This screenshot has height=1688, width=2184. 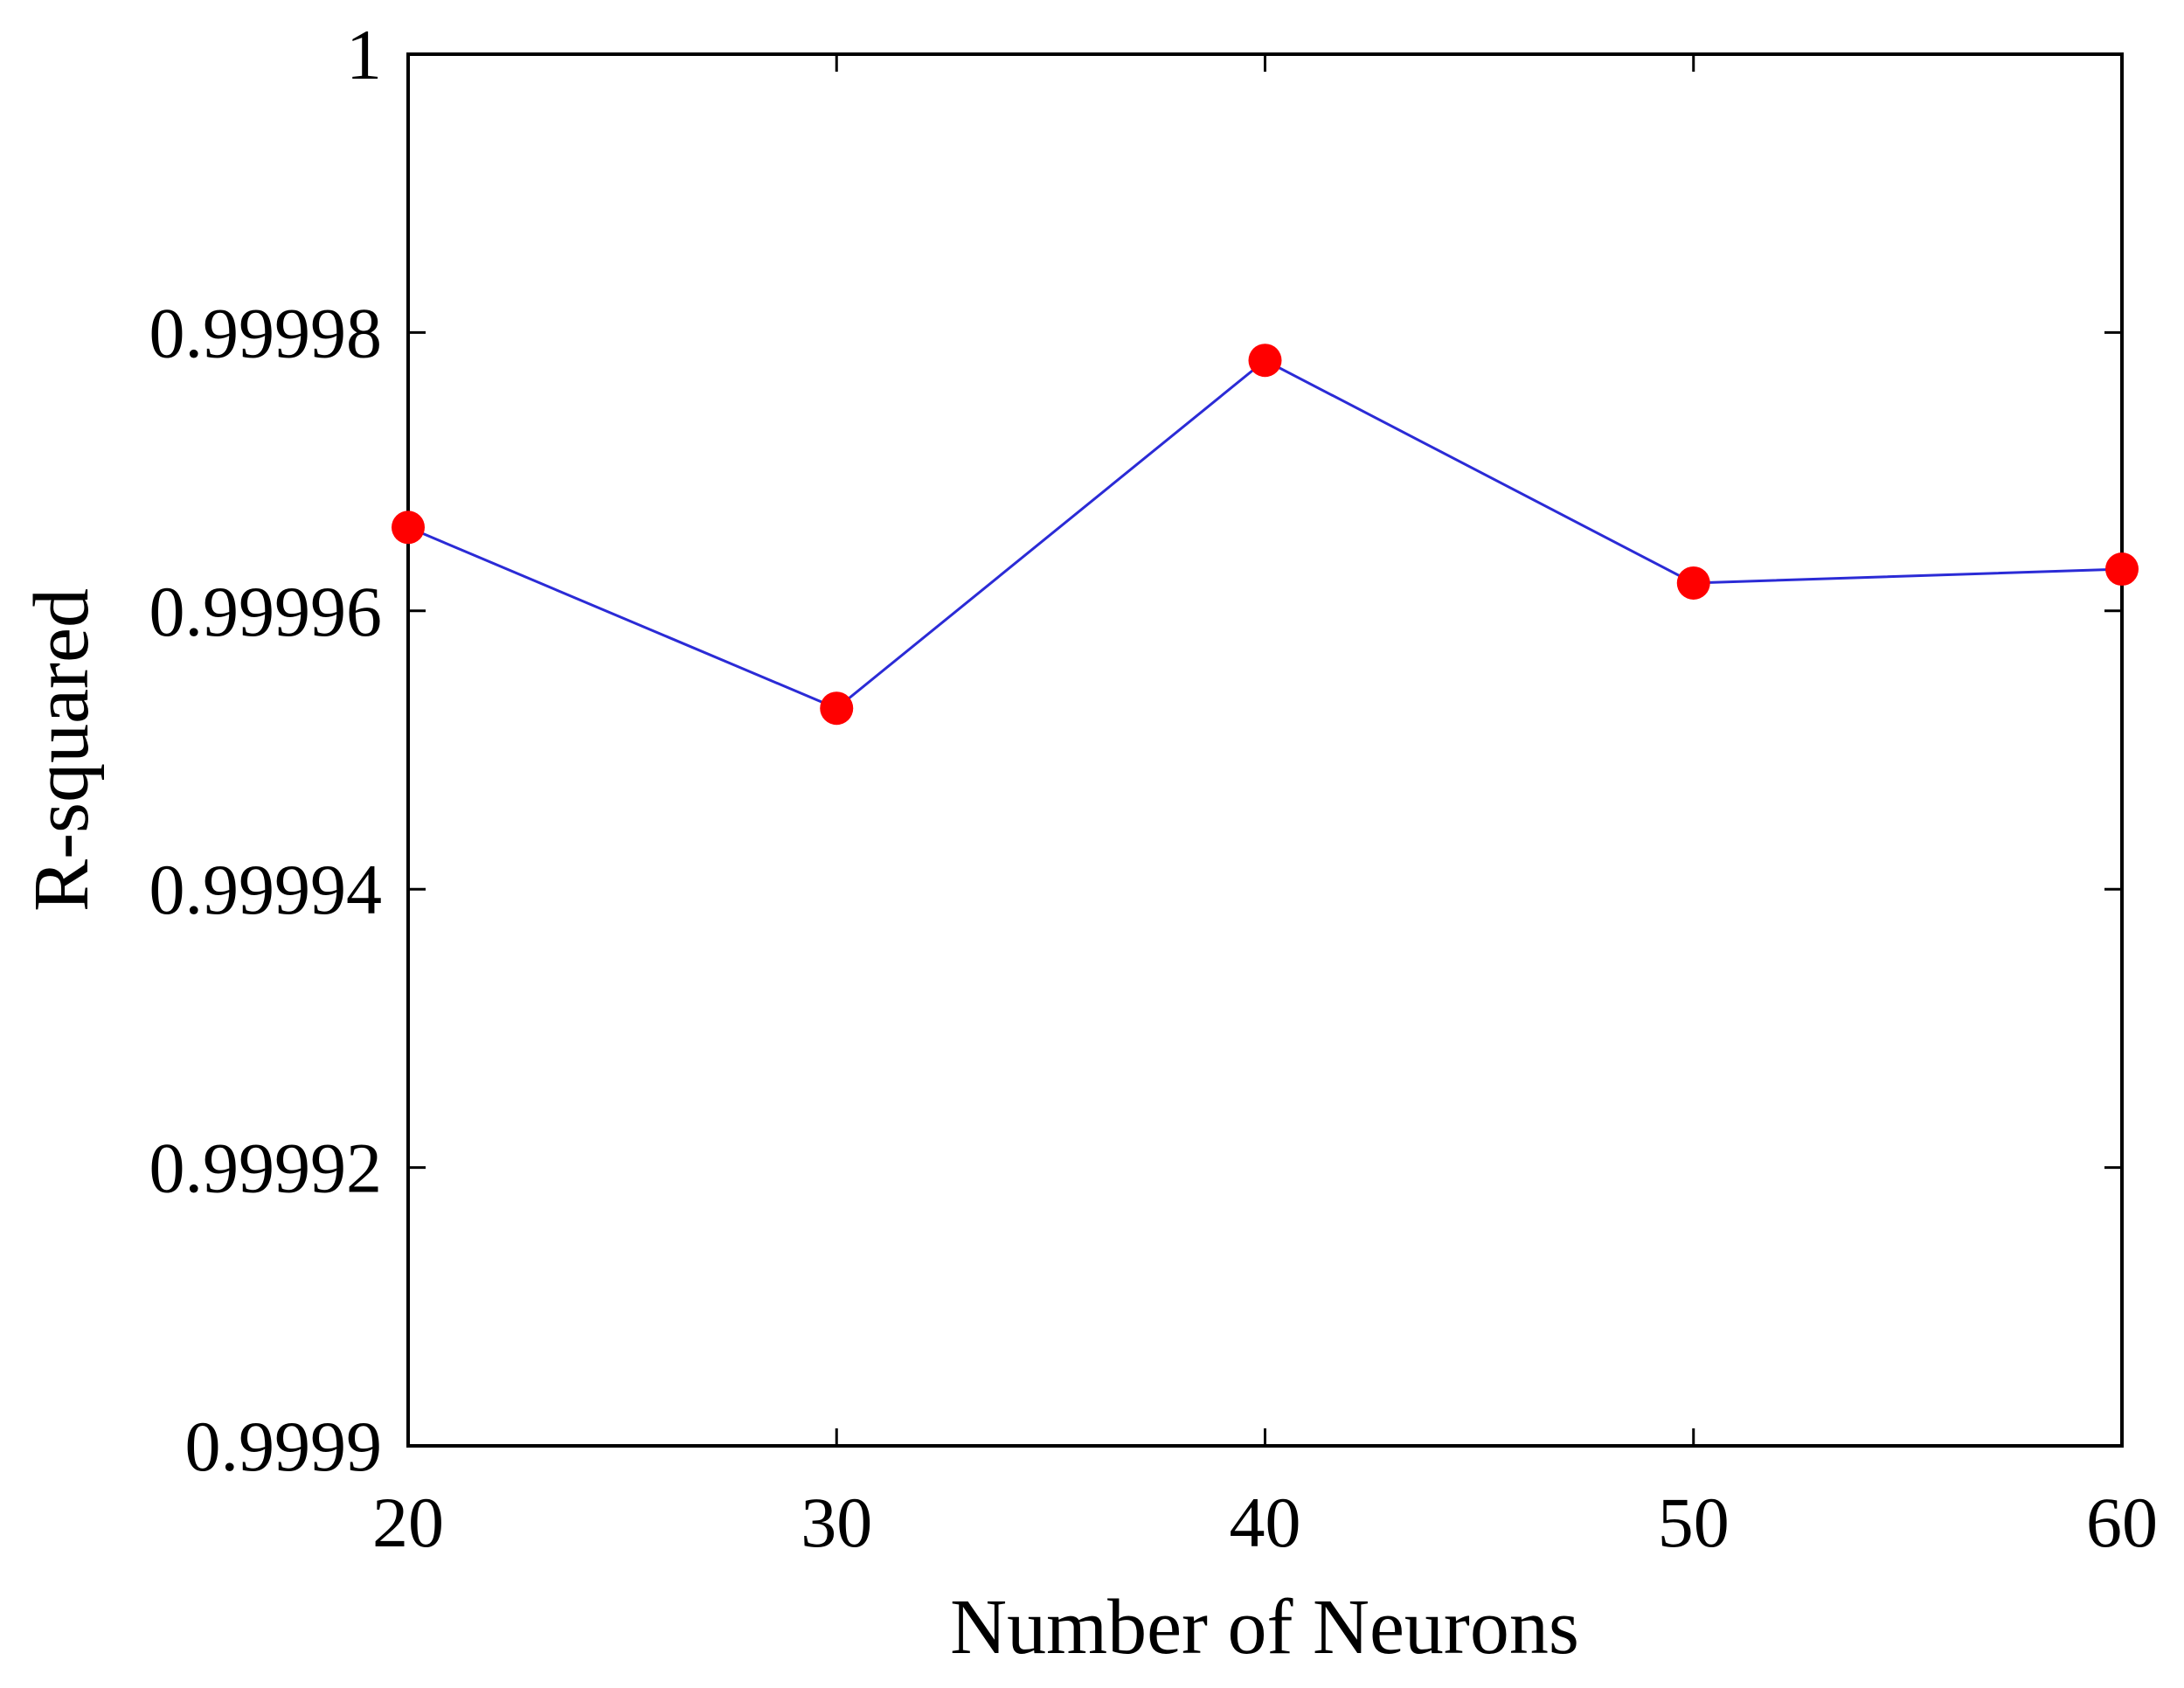 What do you see at coordinates (266, 1168) in the screenshot?
I see `y-tick-label: 0.99992` at bounding box center [266, 1168].